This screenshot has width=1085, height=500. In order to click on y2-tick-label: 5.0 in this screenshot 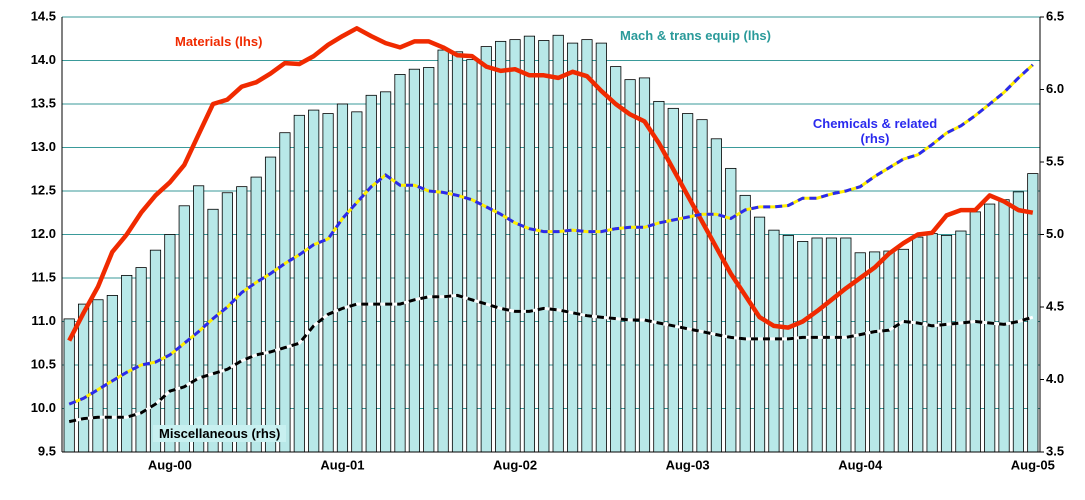, I will do `click(1055, 233)`.